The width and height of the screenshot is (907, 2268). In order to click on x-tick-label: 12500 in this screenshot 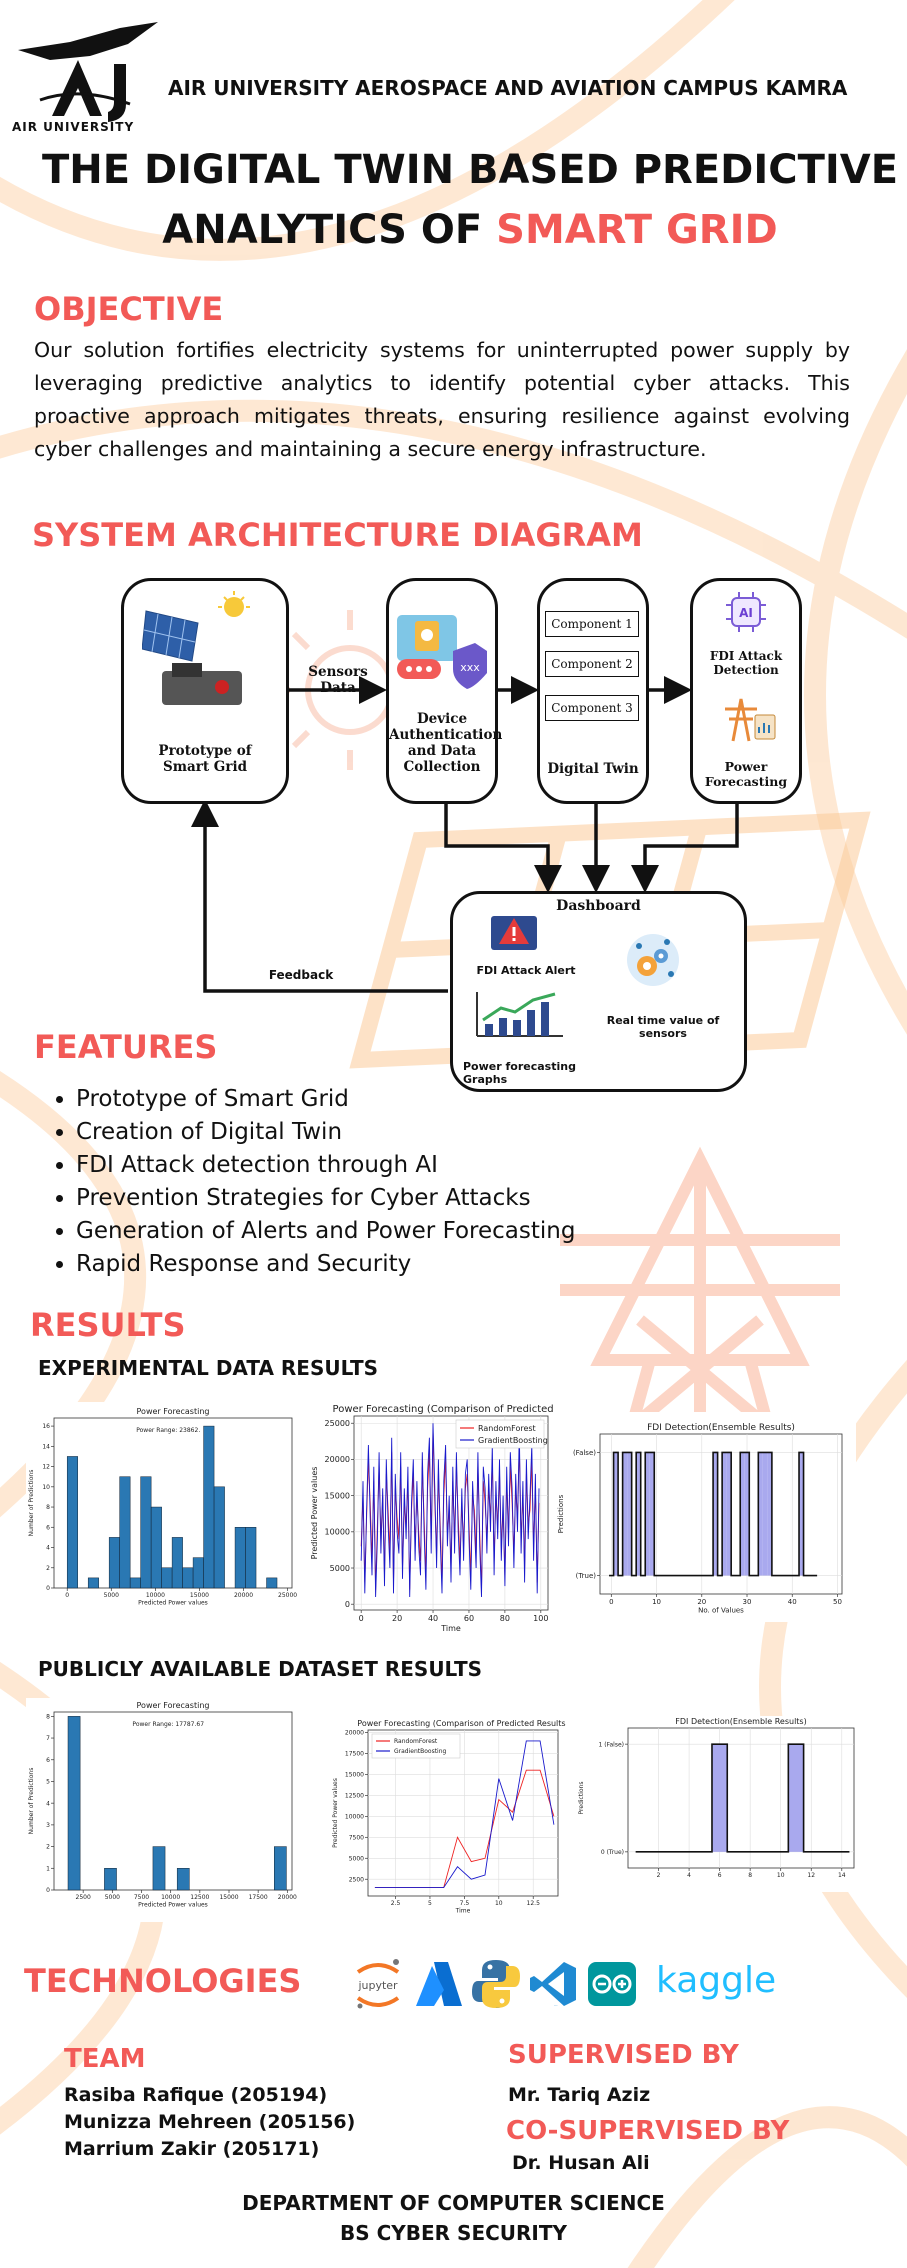, I will do `click(199, 1897)`.